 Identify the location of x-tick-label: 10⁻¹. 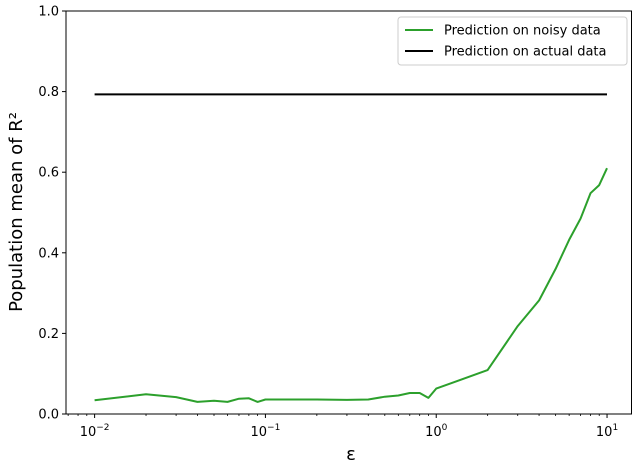
(266, 431).